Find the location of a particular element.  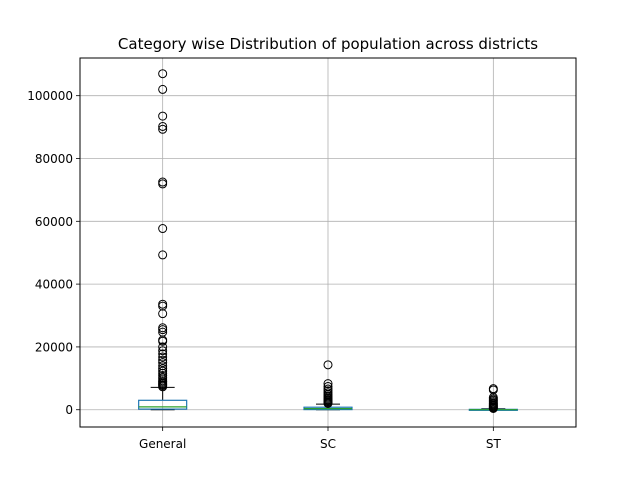

y-tick-label: 0 is located at coordinates (69, 410).